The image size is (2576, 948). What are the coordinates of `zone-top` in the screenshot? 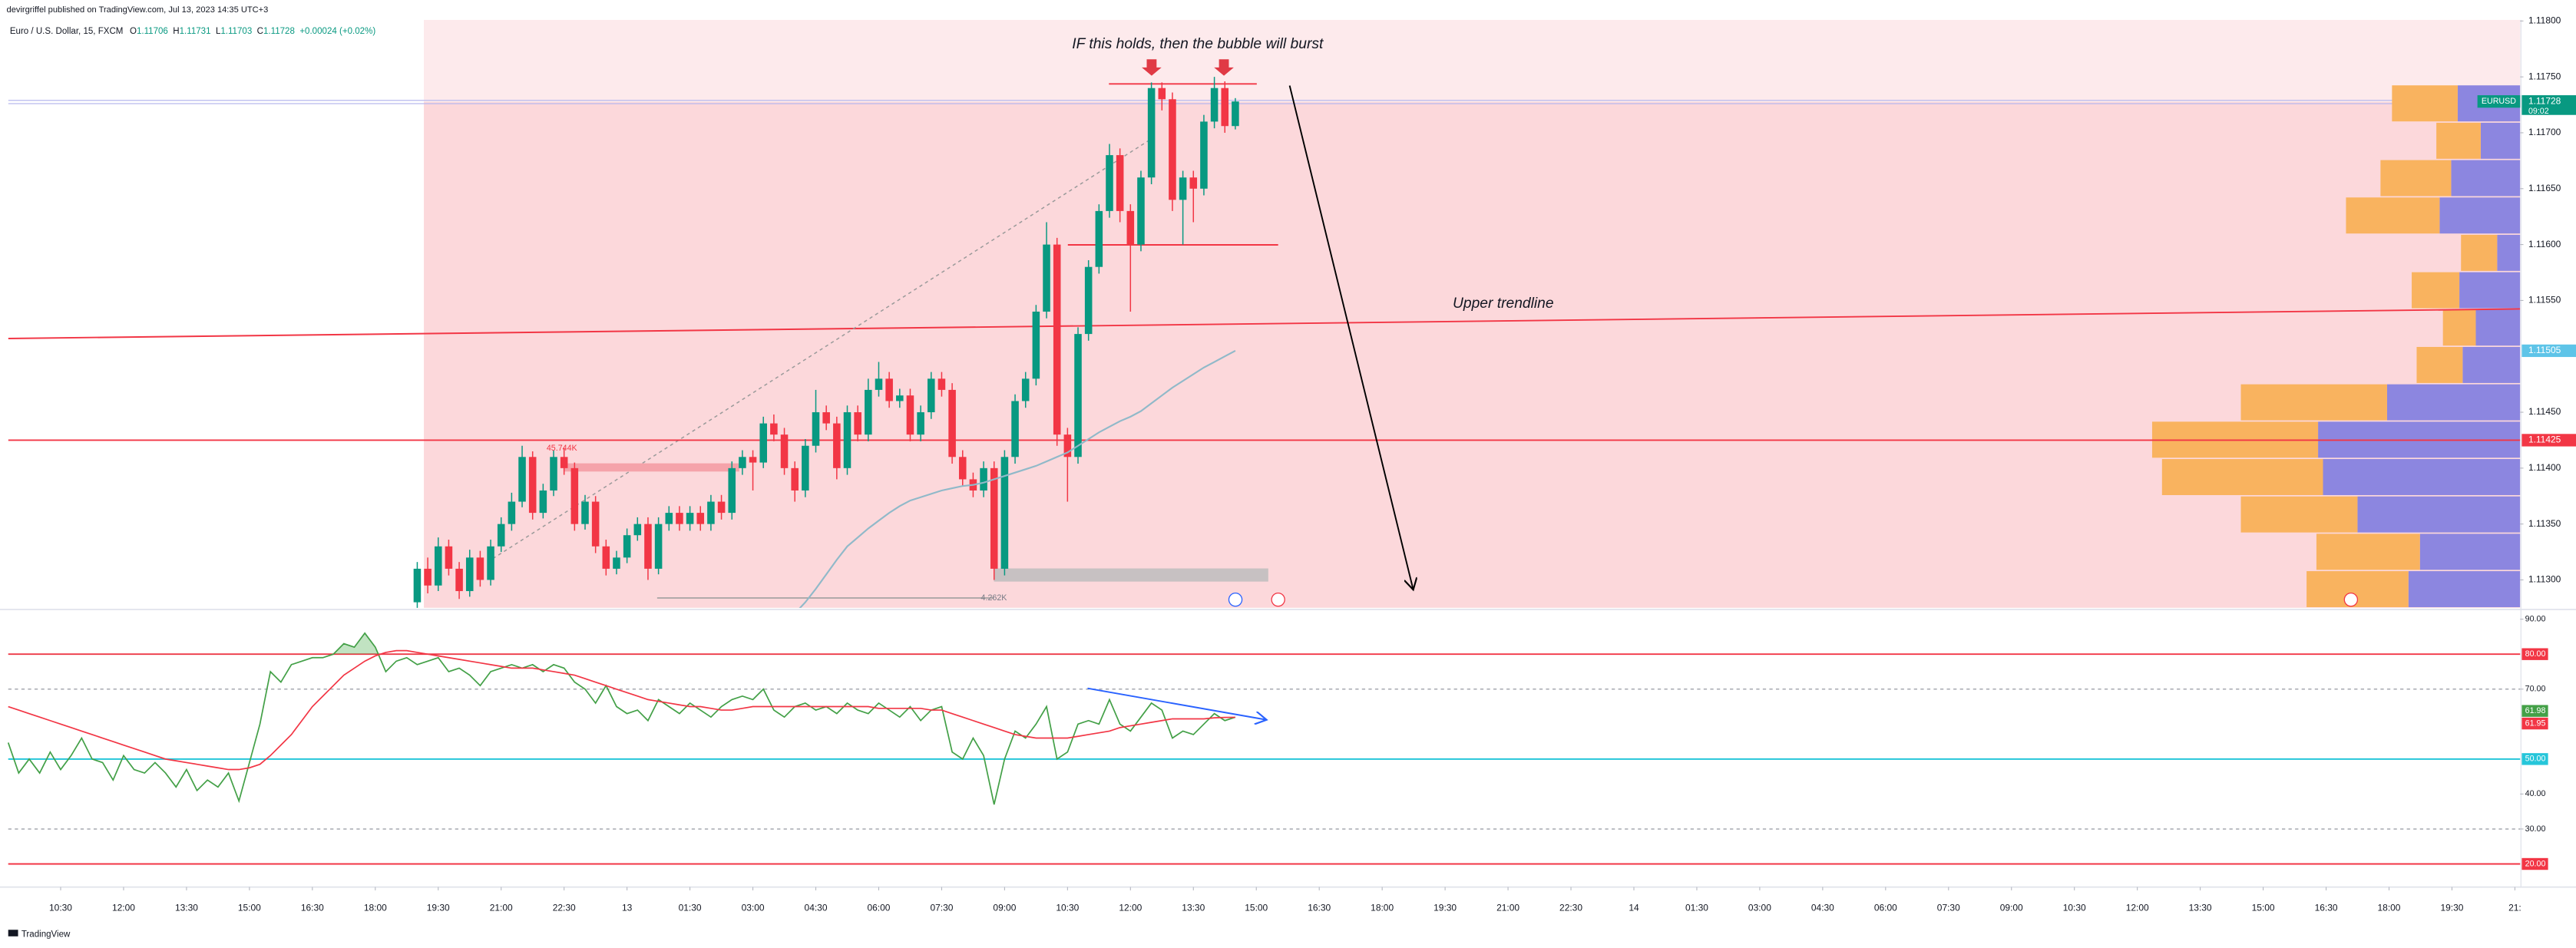 It's located at (1472, 60).